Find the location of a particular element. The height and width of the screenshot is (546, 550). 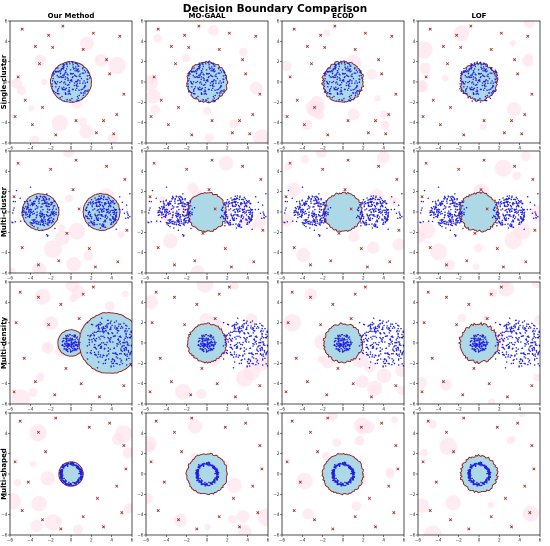

x-tick-label: 6 is located at coordinates (268, 278).